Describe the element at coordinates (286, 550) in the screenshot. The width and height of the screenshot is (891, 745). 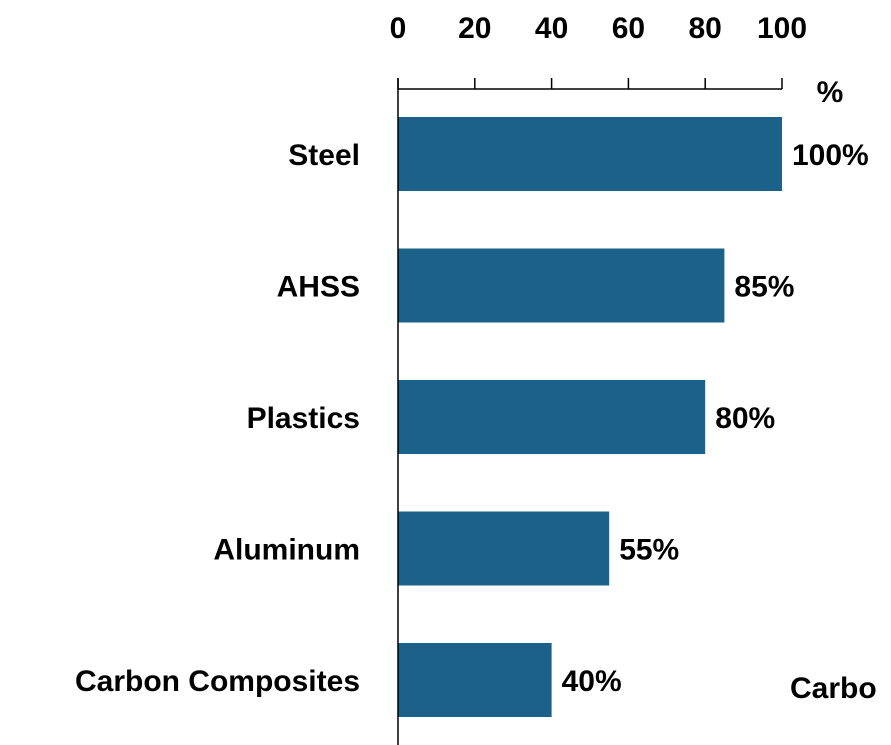
I see `category-label: Aluminum` at that location.